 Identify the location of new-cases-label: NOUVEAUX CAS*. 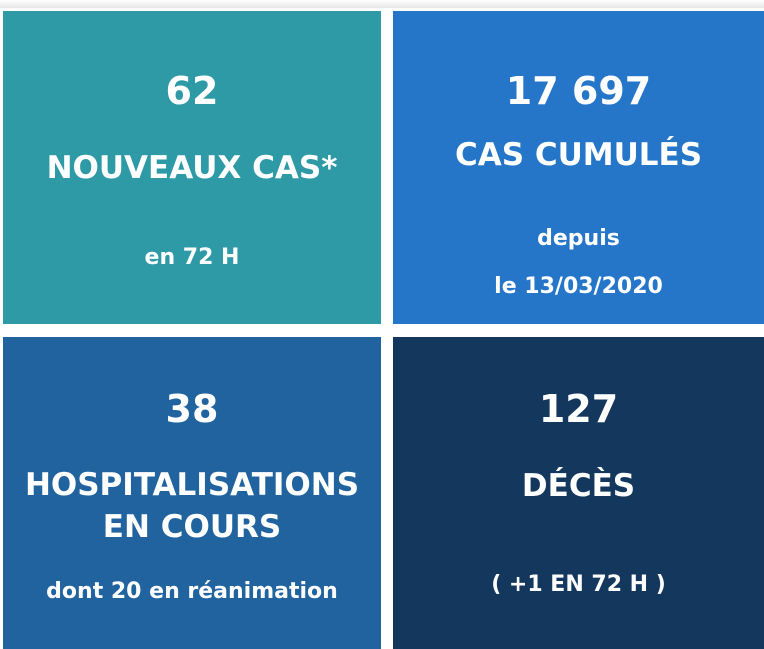
(192, 168).